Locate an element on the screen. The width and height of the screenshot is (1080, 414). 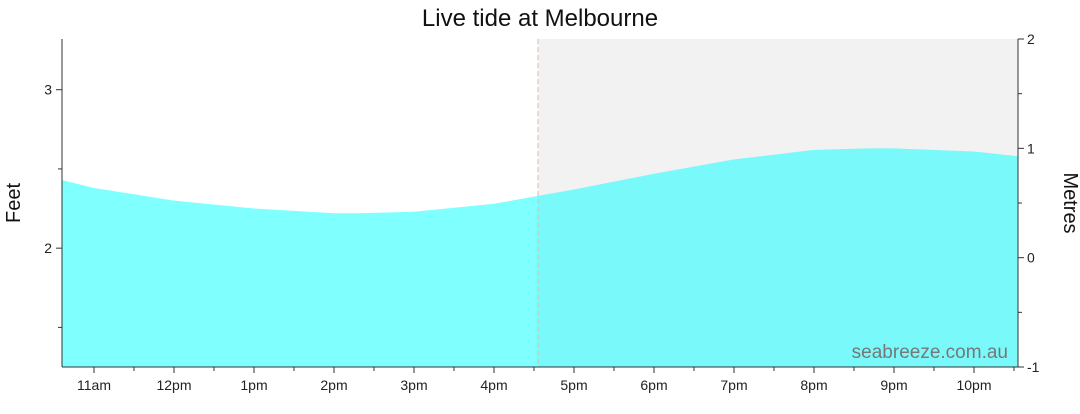
y-left-tick-label: 3 is located at coordinates (48, 90).